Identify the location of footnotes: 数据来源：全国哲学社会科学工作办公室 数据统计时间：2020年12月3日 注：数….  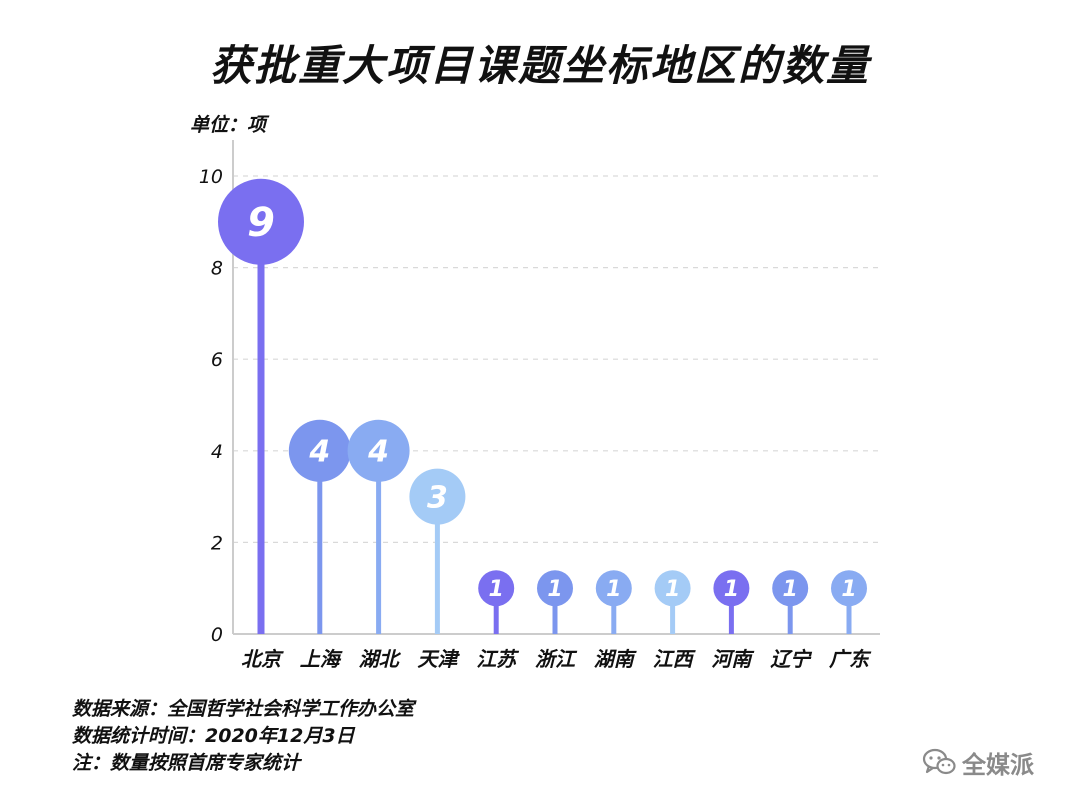
(243, 736).